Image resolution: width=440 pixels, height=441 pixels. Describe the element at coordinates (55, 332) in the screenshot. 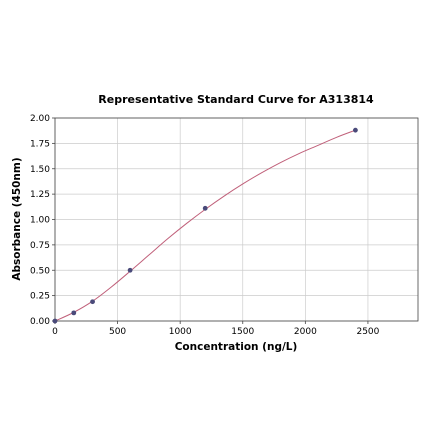

I see `x-tick-label: 0` at that location.